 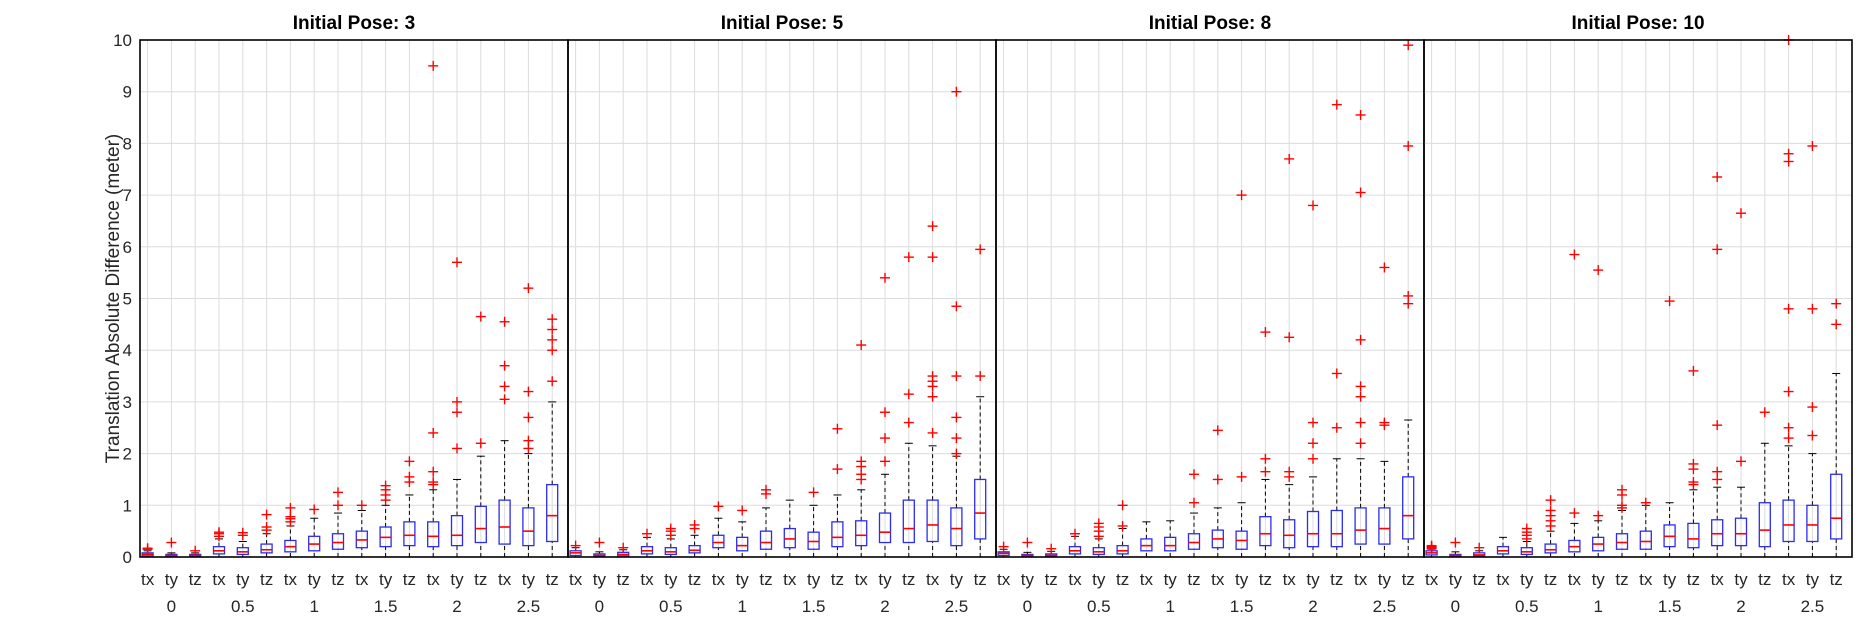 What do you see at coordinates (127, 350) in the screenshot?
I see `y-tick-label: 4` at bounding box center [127, 350].